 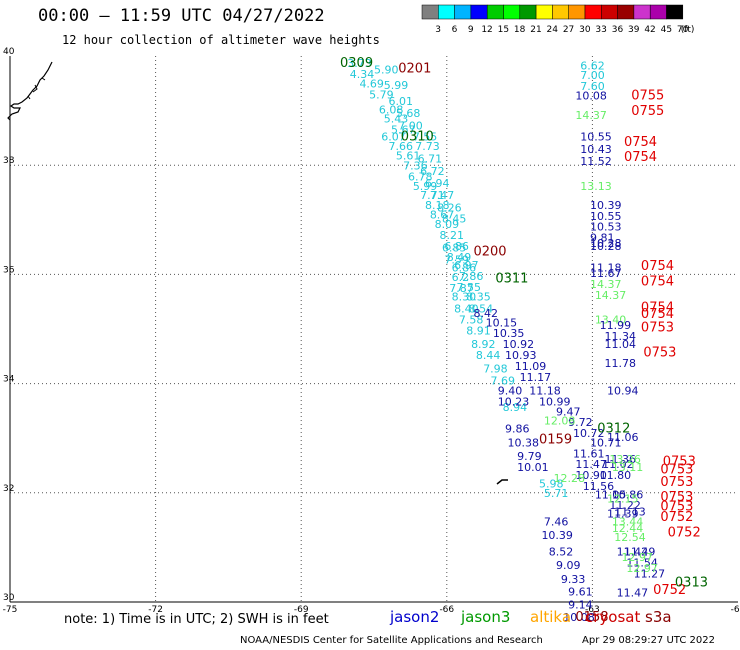 I want to click on lat-tick-label: 30, so click(x=9, y=598).